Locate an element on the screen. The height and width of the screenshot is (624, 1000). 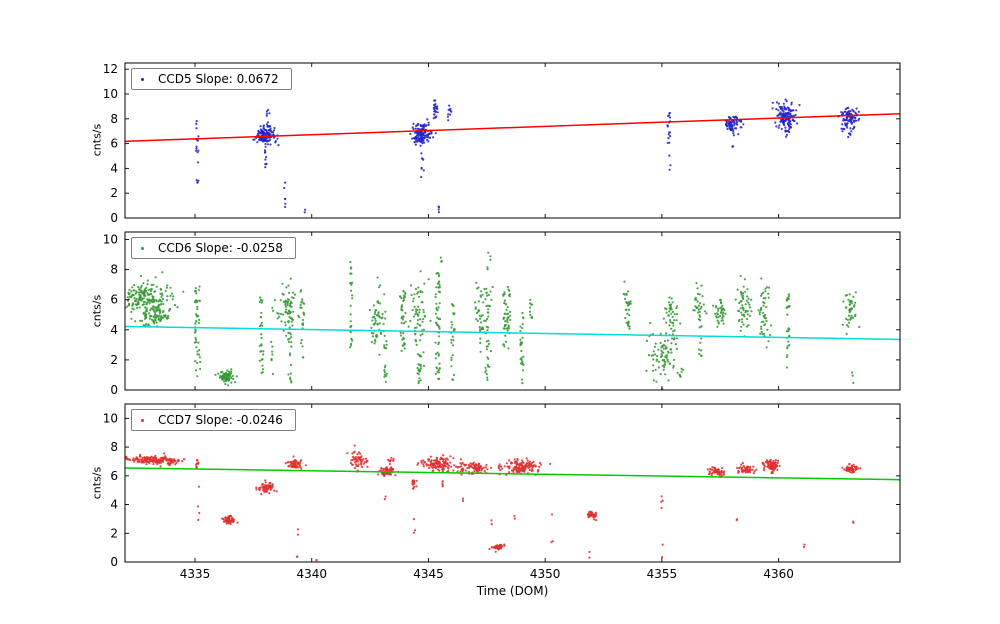
y-axis-label-ccd7: cnts/s is located at coordinates (97, 483).